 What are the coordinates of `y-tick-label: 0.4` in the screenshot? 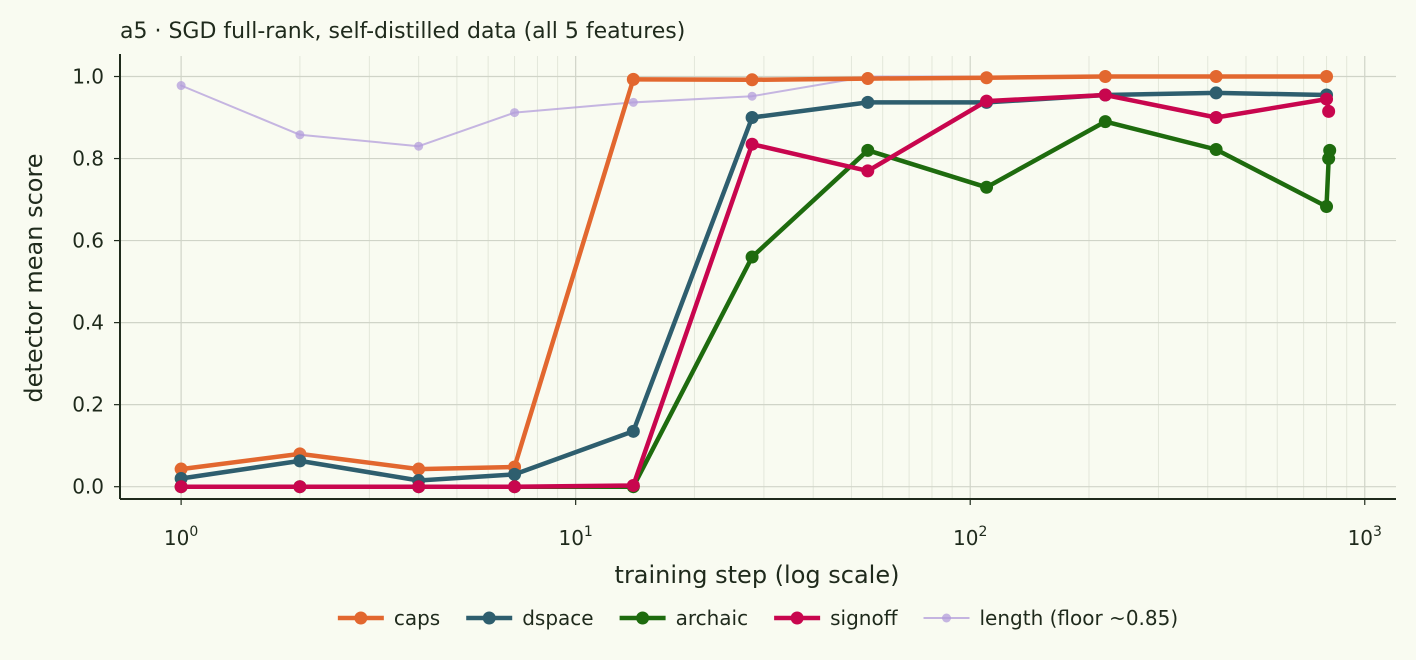 It's located at (88, 323).